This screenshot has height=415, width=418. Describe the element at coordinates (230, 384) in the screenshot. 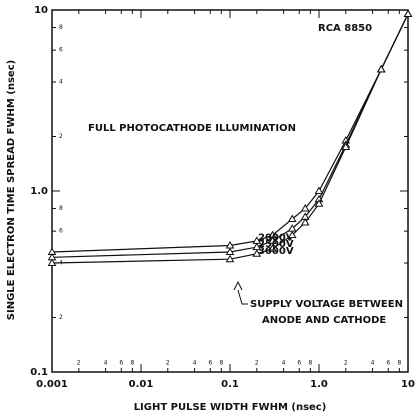

I see `x-tick-label: 0.1` at that location.